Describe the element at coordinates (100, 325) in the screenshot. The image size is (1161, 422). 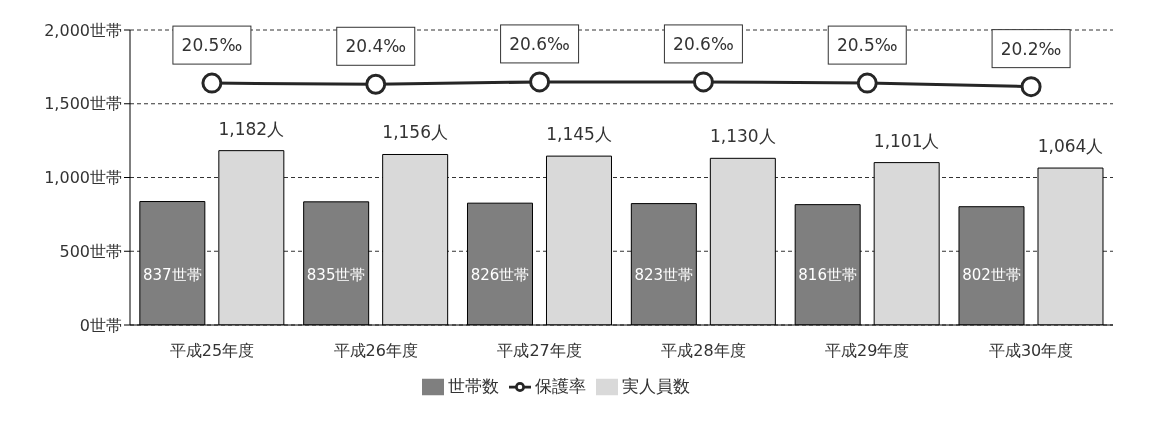
I see `y-tick-label: 0世帯` at that location.